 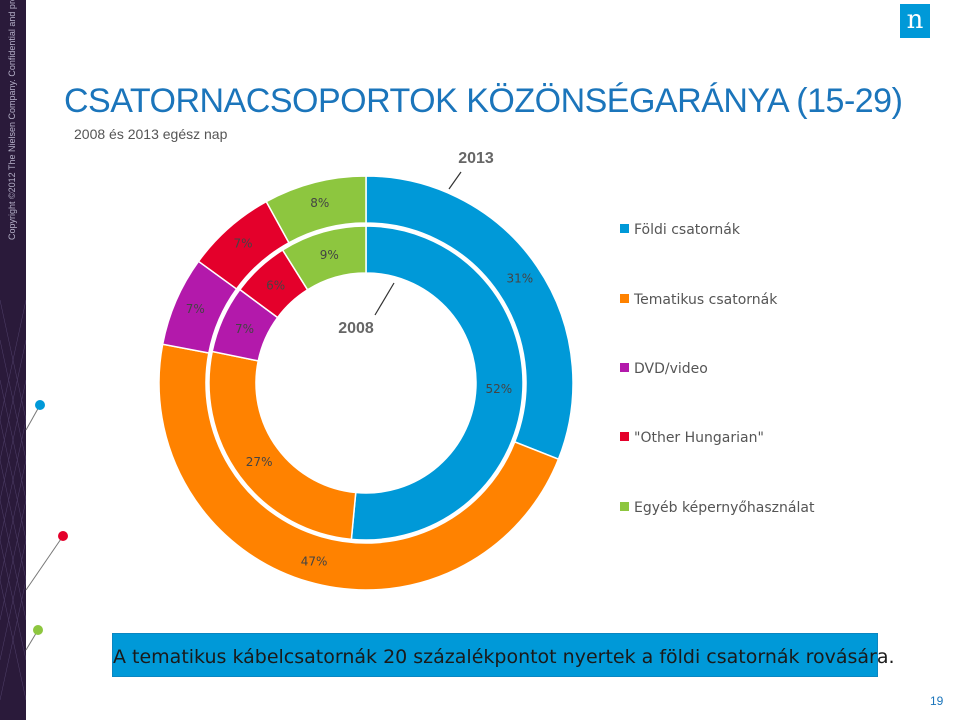 I want to click on legend-item-3: "Other Hungarian", so click(x=692, y=438).